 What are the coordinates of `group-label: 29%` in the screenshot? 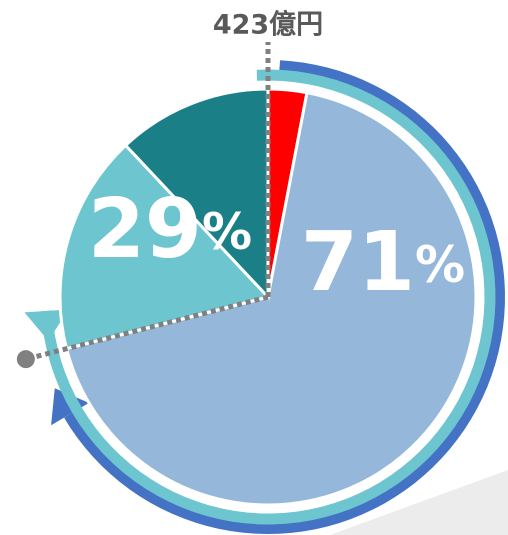 It's located at (170, 229).